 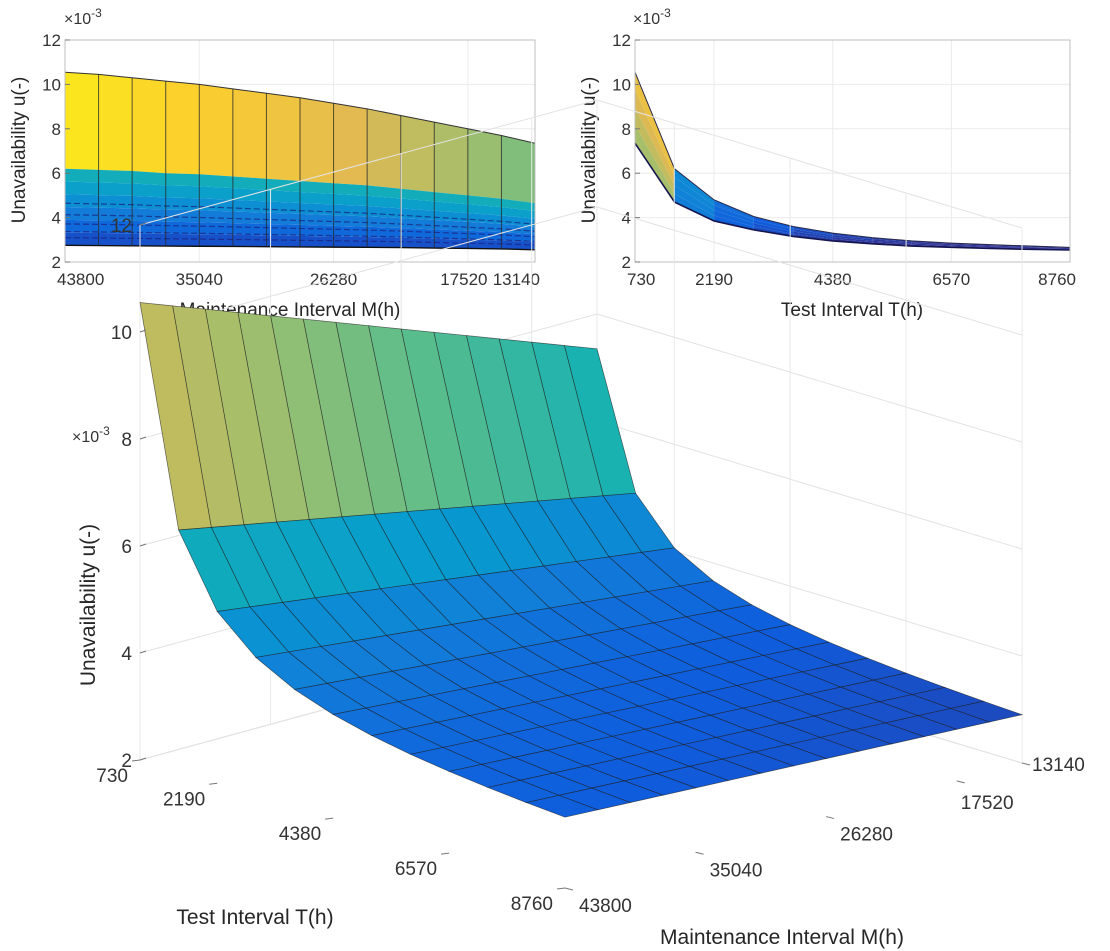 What do you see at coordinates (129, 494) in the screenshot?
I see `p3-z-ticks: 2 4 6 8 10 12` at bounding box center [129, 494].